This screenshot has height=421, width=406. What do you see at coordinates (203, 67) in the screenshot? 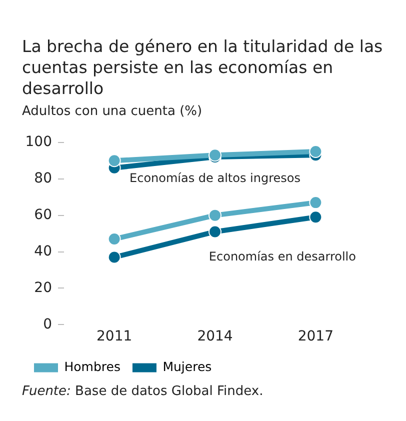
I see `chart-title: La brecha de género en la titularidad de las cuentas persiste en las economías en desarrollo` at bounding box center [203, 67].